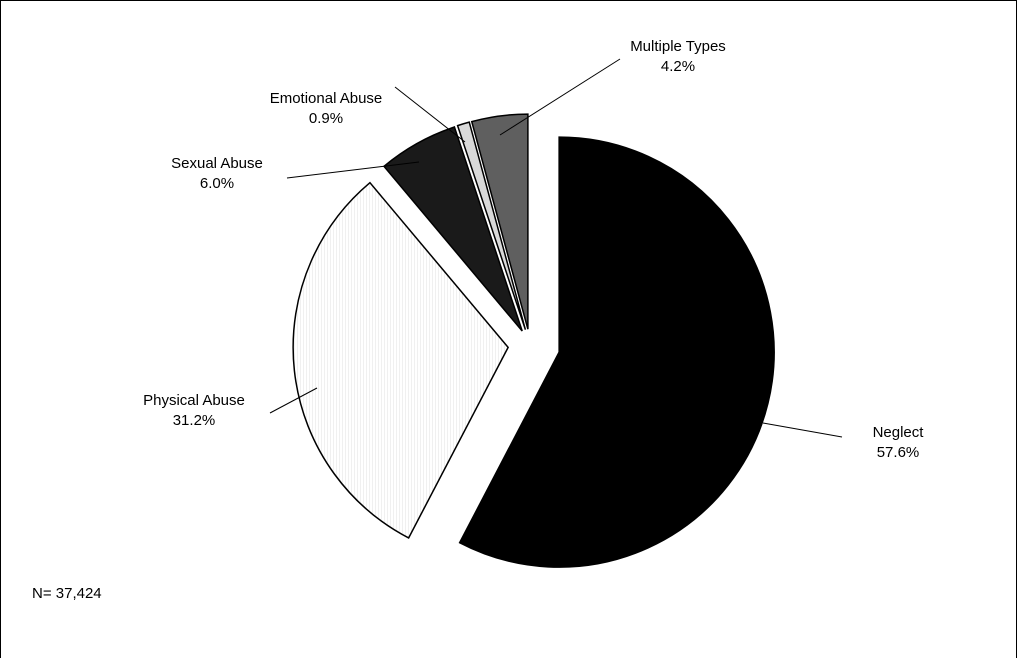 The height and width of the screenshot is (658, 1017). What do you see at coordinates (898, 452) in the screenshot?
I see `slice-percent-label: 57.6%` at bounding box center [898, 452].